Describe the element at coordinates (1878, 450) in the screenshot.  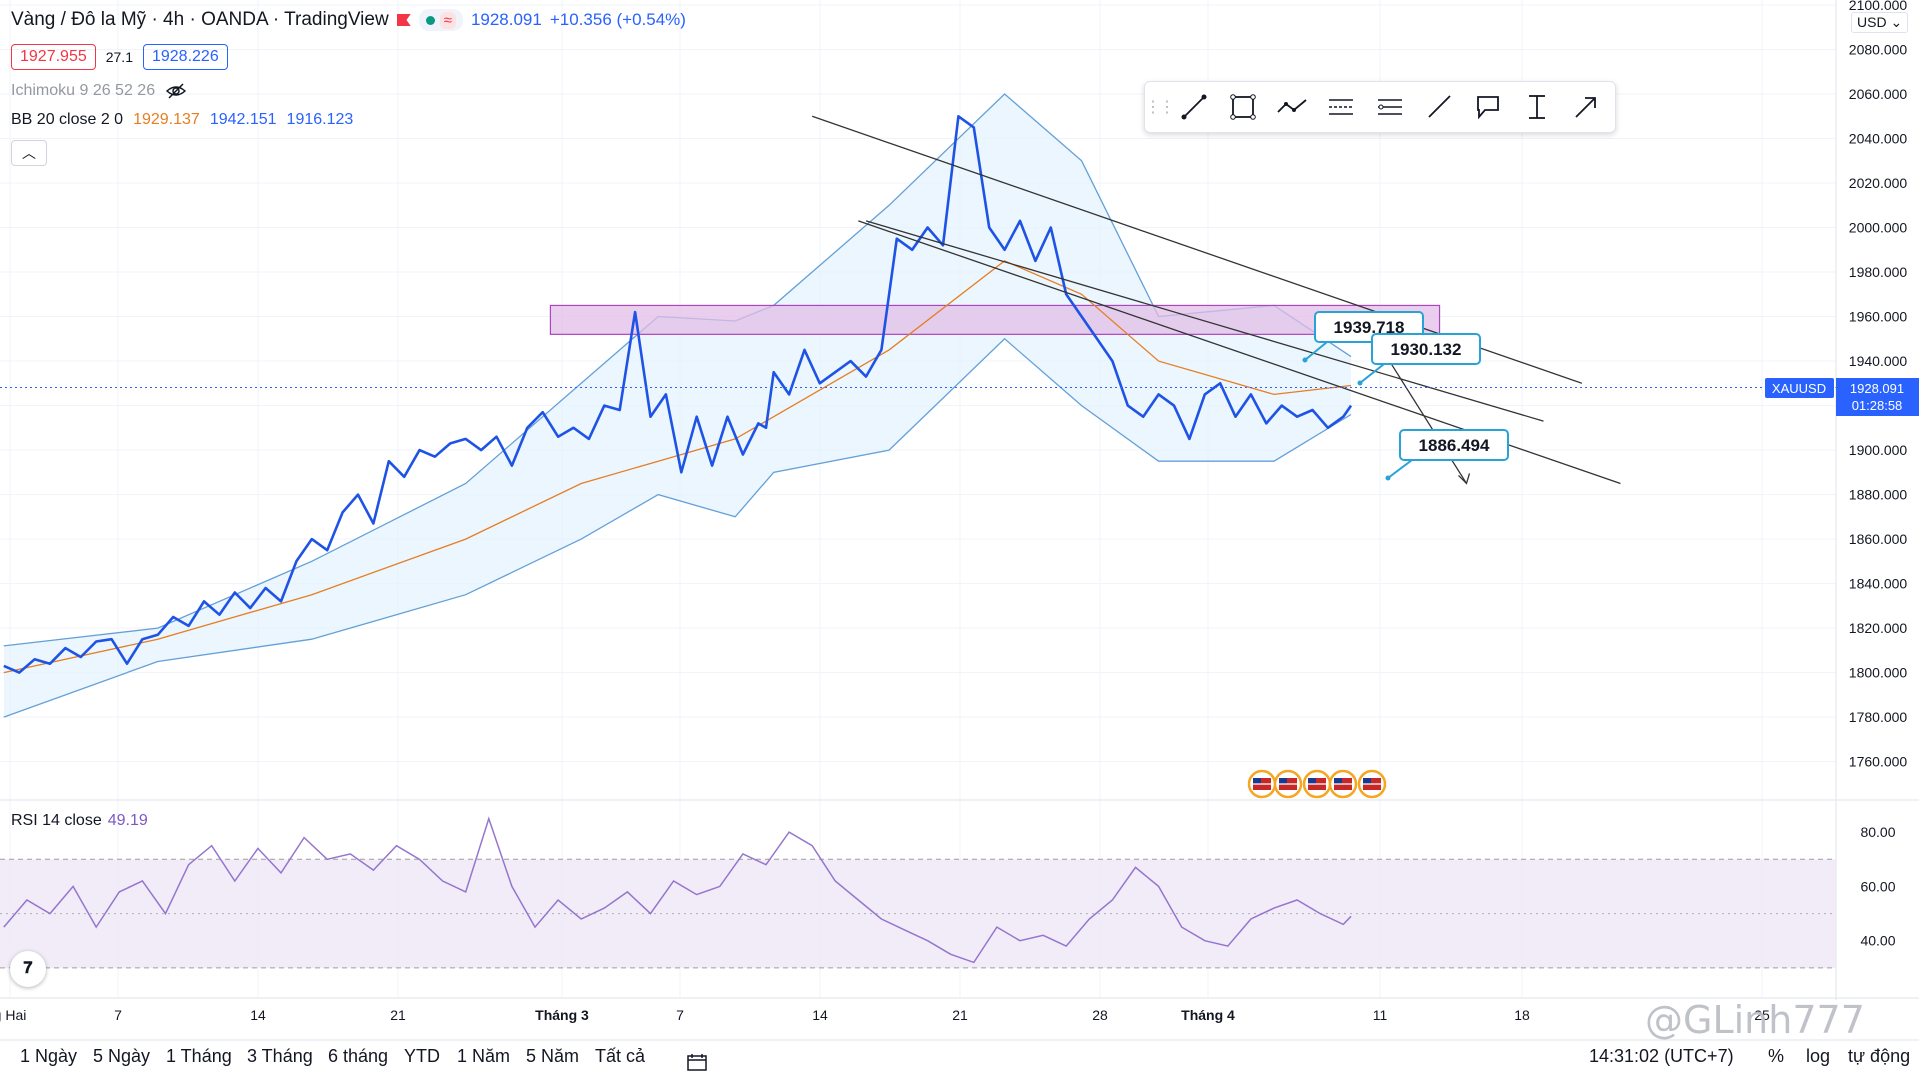
I see `price-axis-label: 1900.000` at that location.